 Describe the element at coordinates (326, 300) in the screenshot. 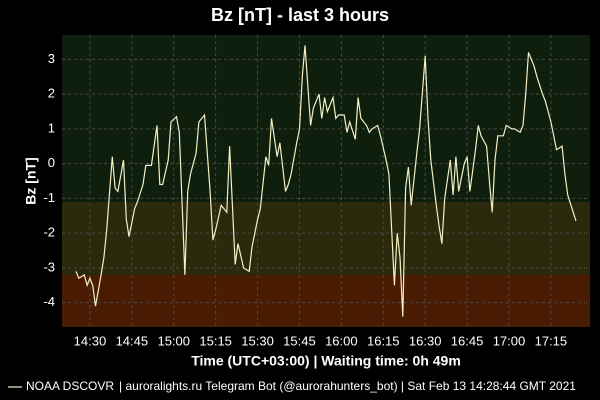

I see `threshold-band` at that location.